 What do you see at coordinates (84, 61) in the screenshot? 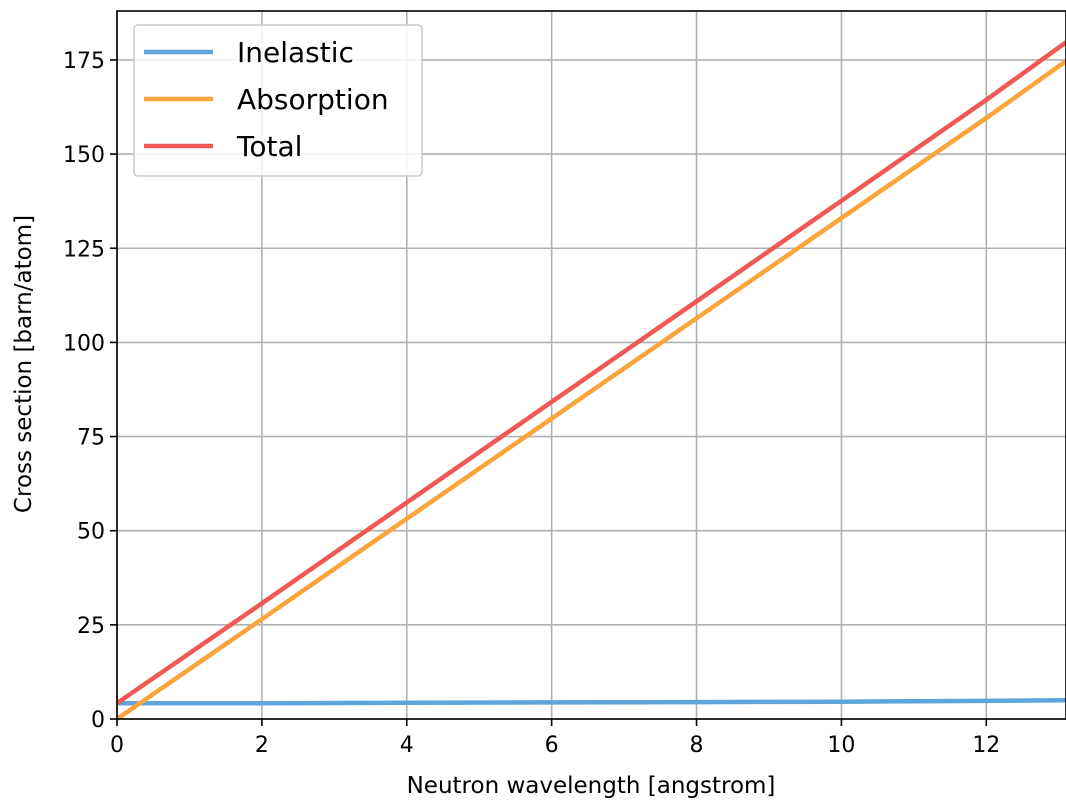
I see `y-tick-label: 175` at bounding box center [84, 61].